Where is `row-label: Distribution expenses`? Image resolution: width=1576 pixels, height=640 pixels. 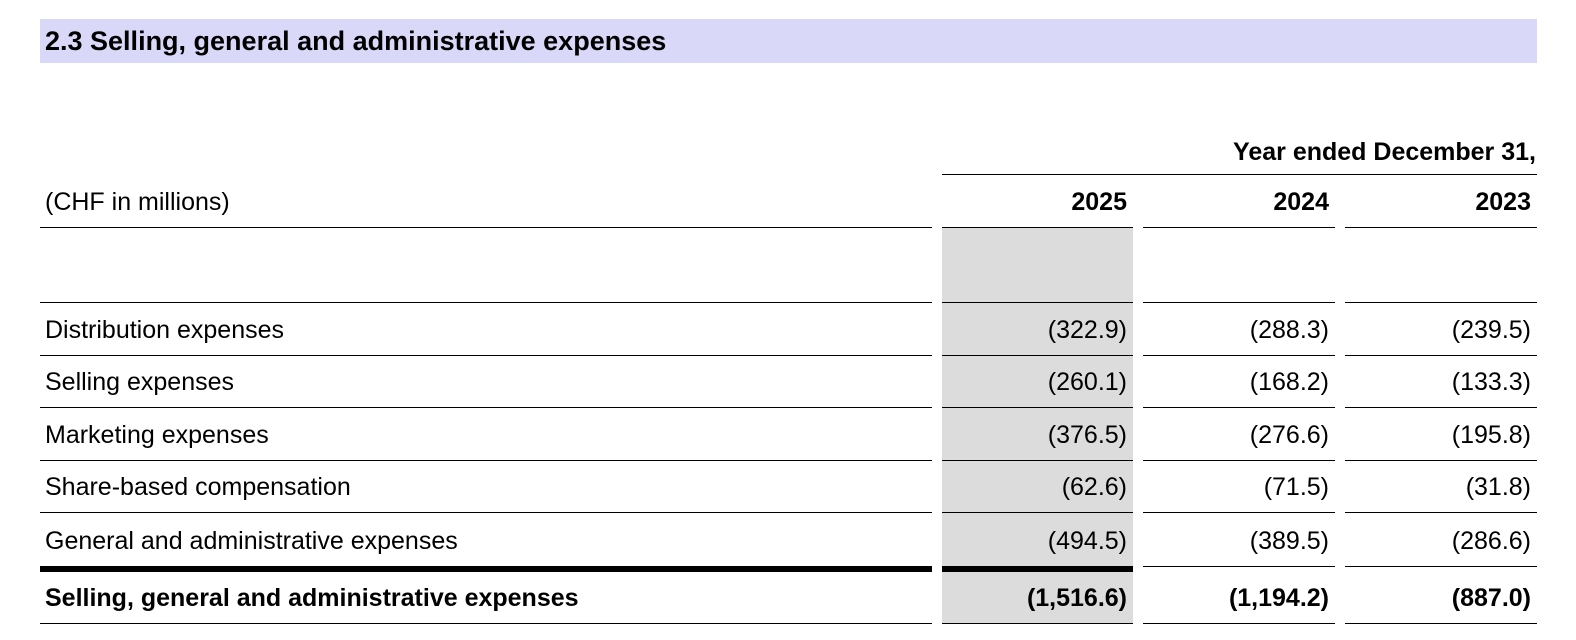
row-label: Distribution expenses is located at coordinates (486, 329).